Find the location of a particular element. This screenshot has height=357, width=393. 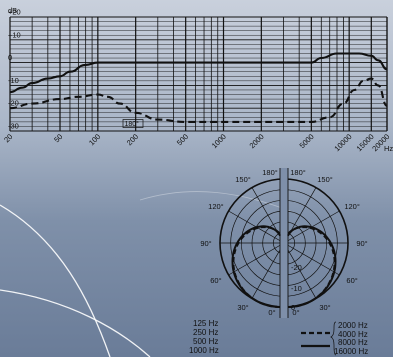

x-unit-label: Hz is located at coordinates (388, 148).